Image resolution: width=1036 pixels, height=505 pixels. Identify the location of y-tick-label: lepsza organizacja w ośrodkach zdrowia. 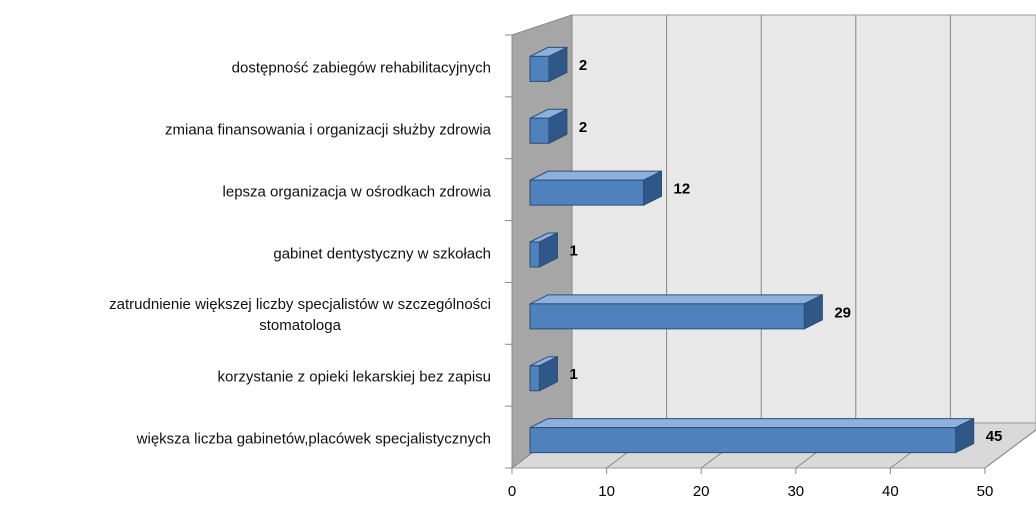
(356, 192).